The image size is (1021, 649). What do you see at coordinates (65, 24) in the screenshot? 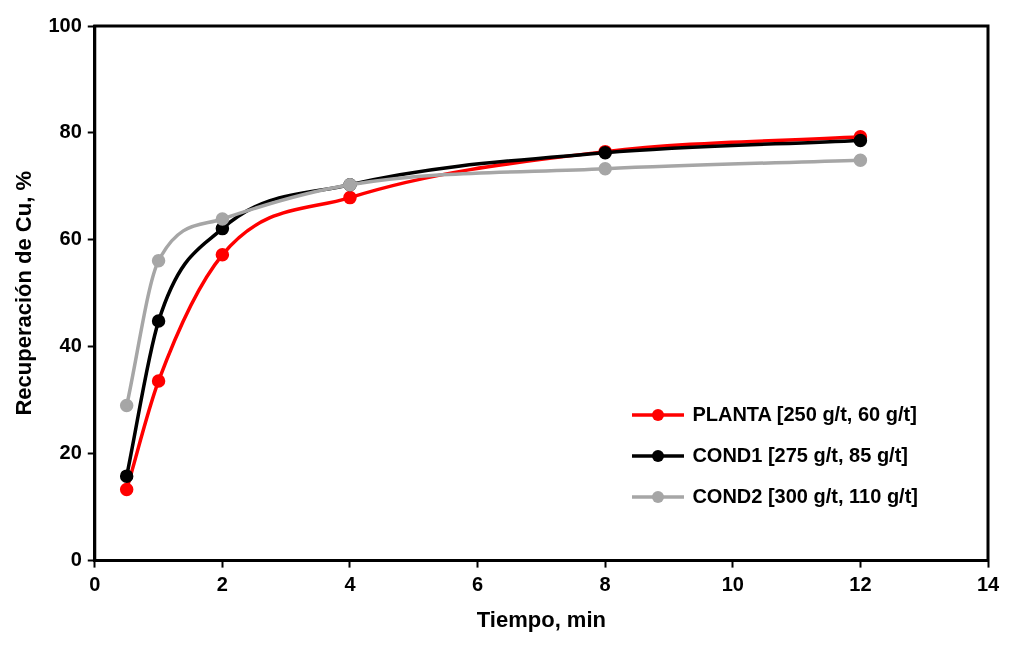
I see `y-tick-label: 100` at bounding box center [65, 24].